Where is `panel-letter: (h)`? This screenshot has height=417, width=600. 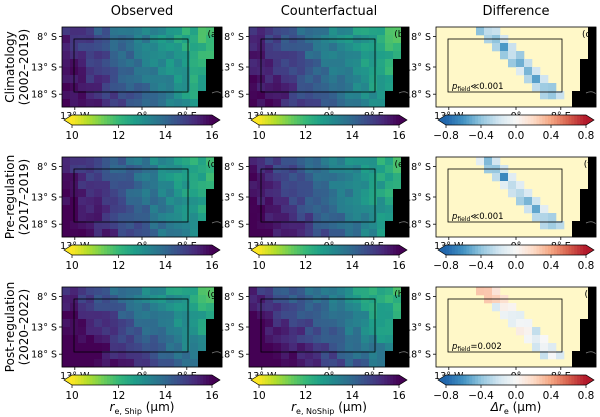 panel-letter: (h) is located at coordinates (400, 295).